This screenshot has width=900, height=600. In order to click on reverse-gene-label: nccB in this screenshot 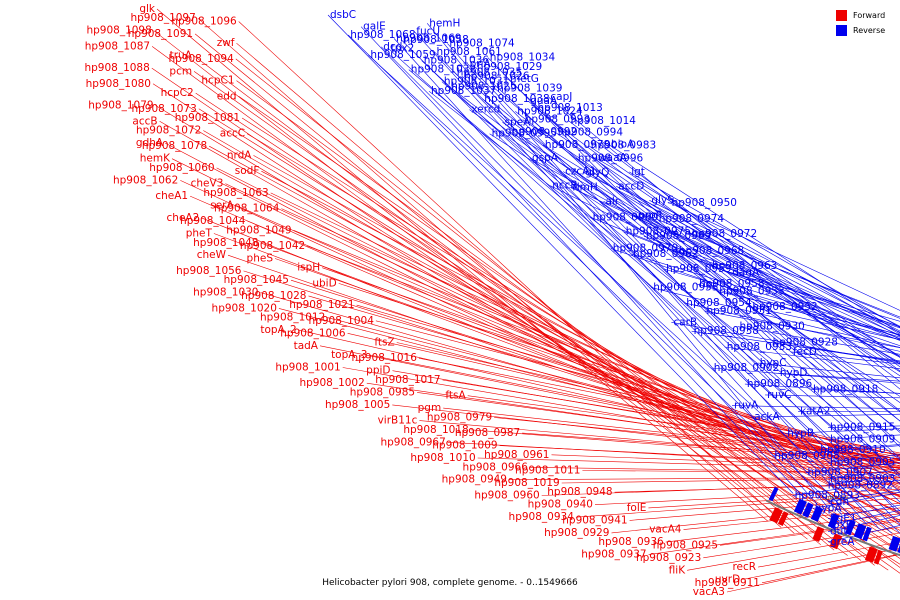, I will do `click(564, 186)`.